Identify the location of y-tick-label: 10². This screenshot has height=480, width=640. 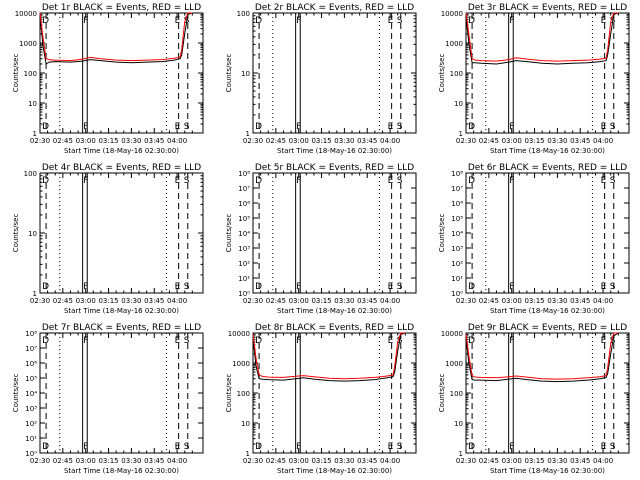
(457, 264).